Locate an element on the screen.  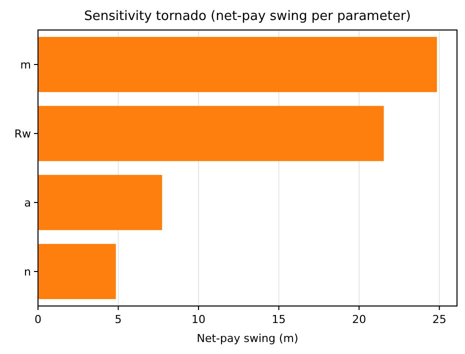
y-tick-label: n is located at coordinates (28, 271).